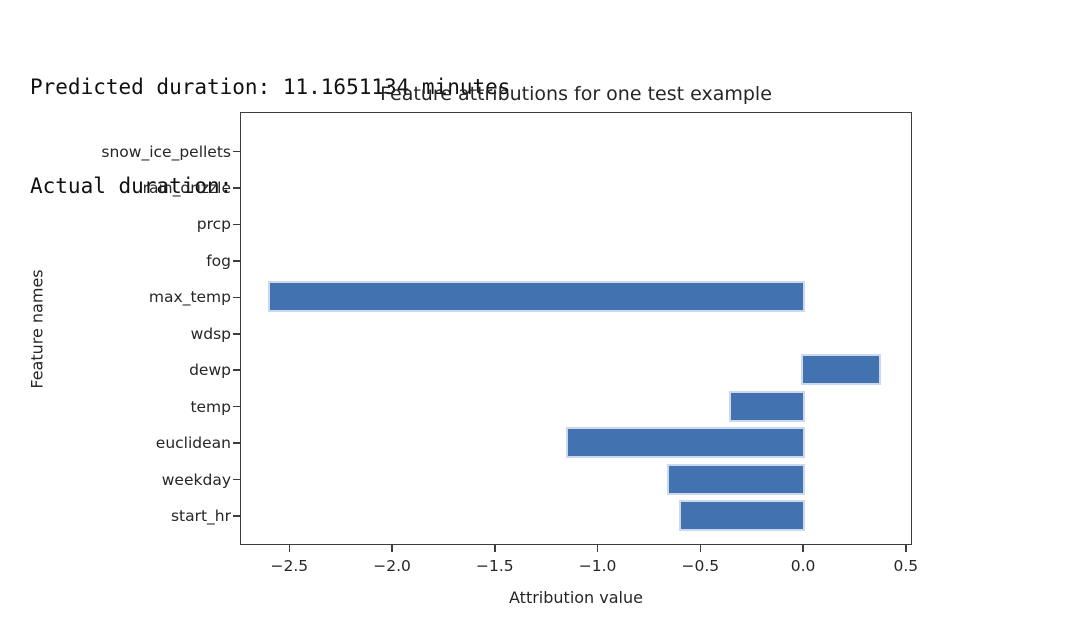  I want to click on x-tick-label-0.5: 0.5, so click(906, 566).